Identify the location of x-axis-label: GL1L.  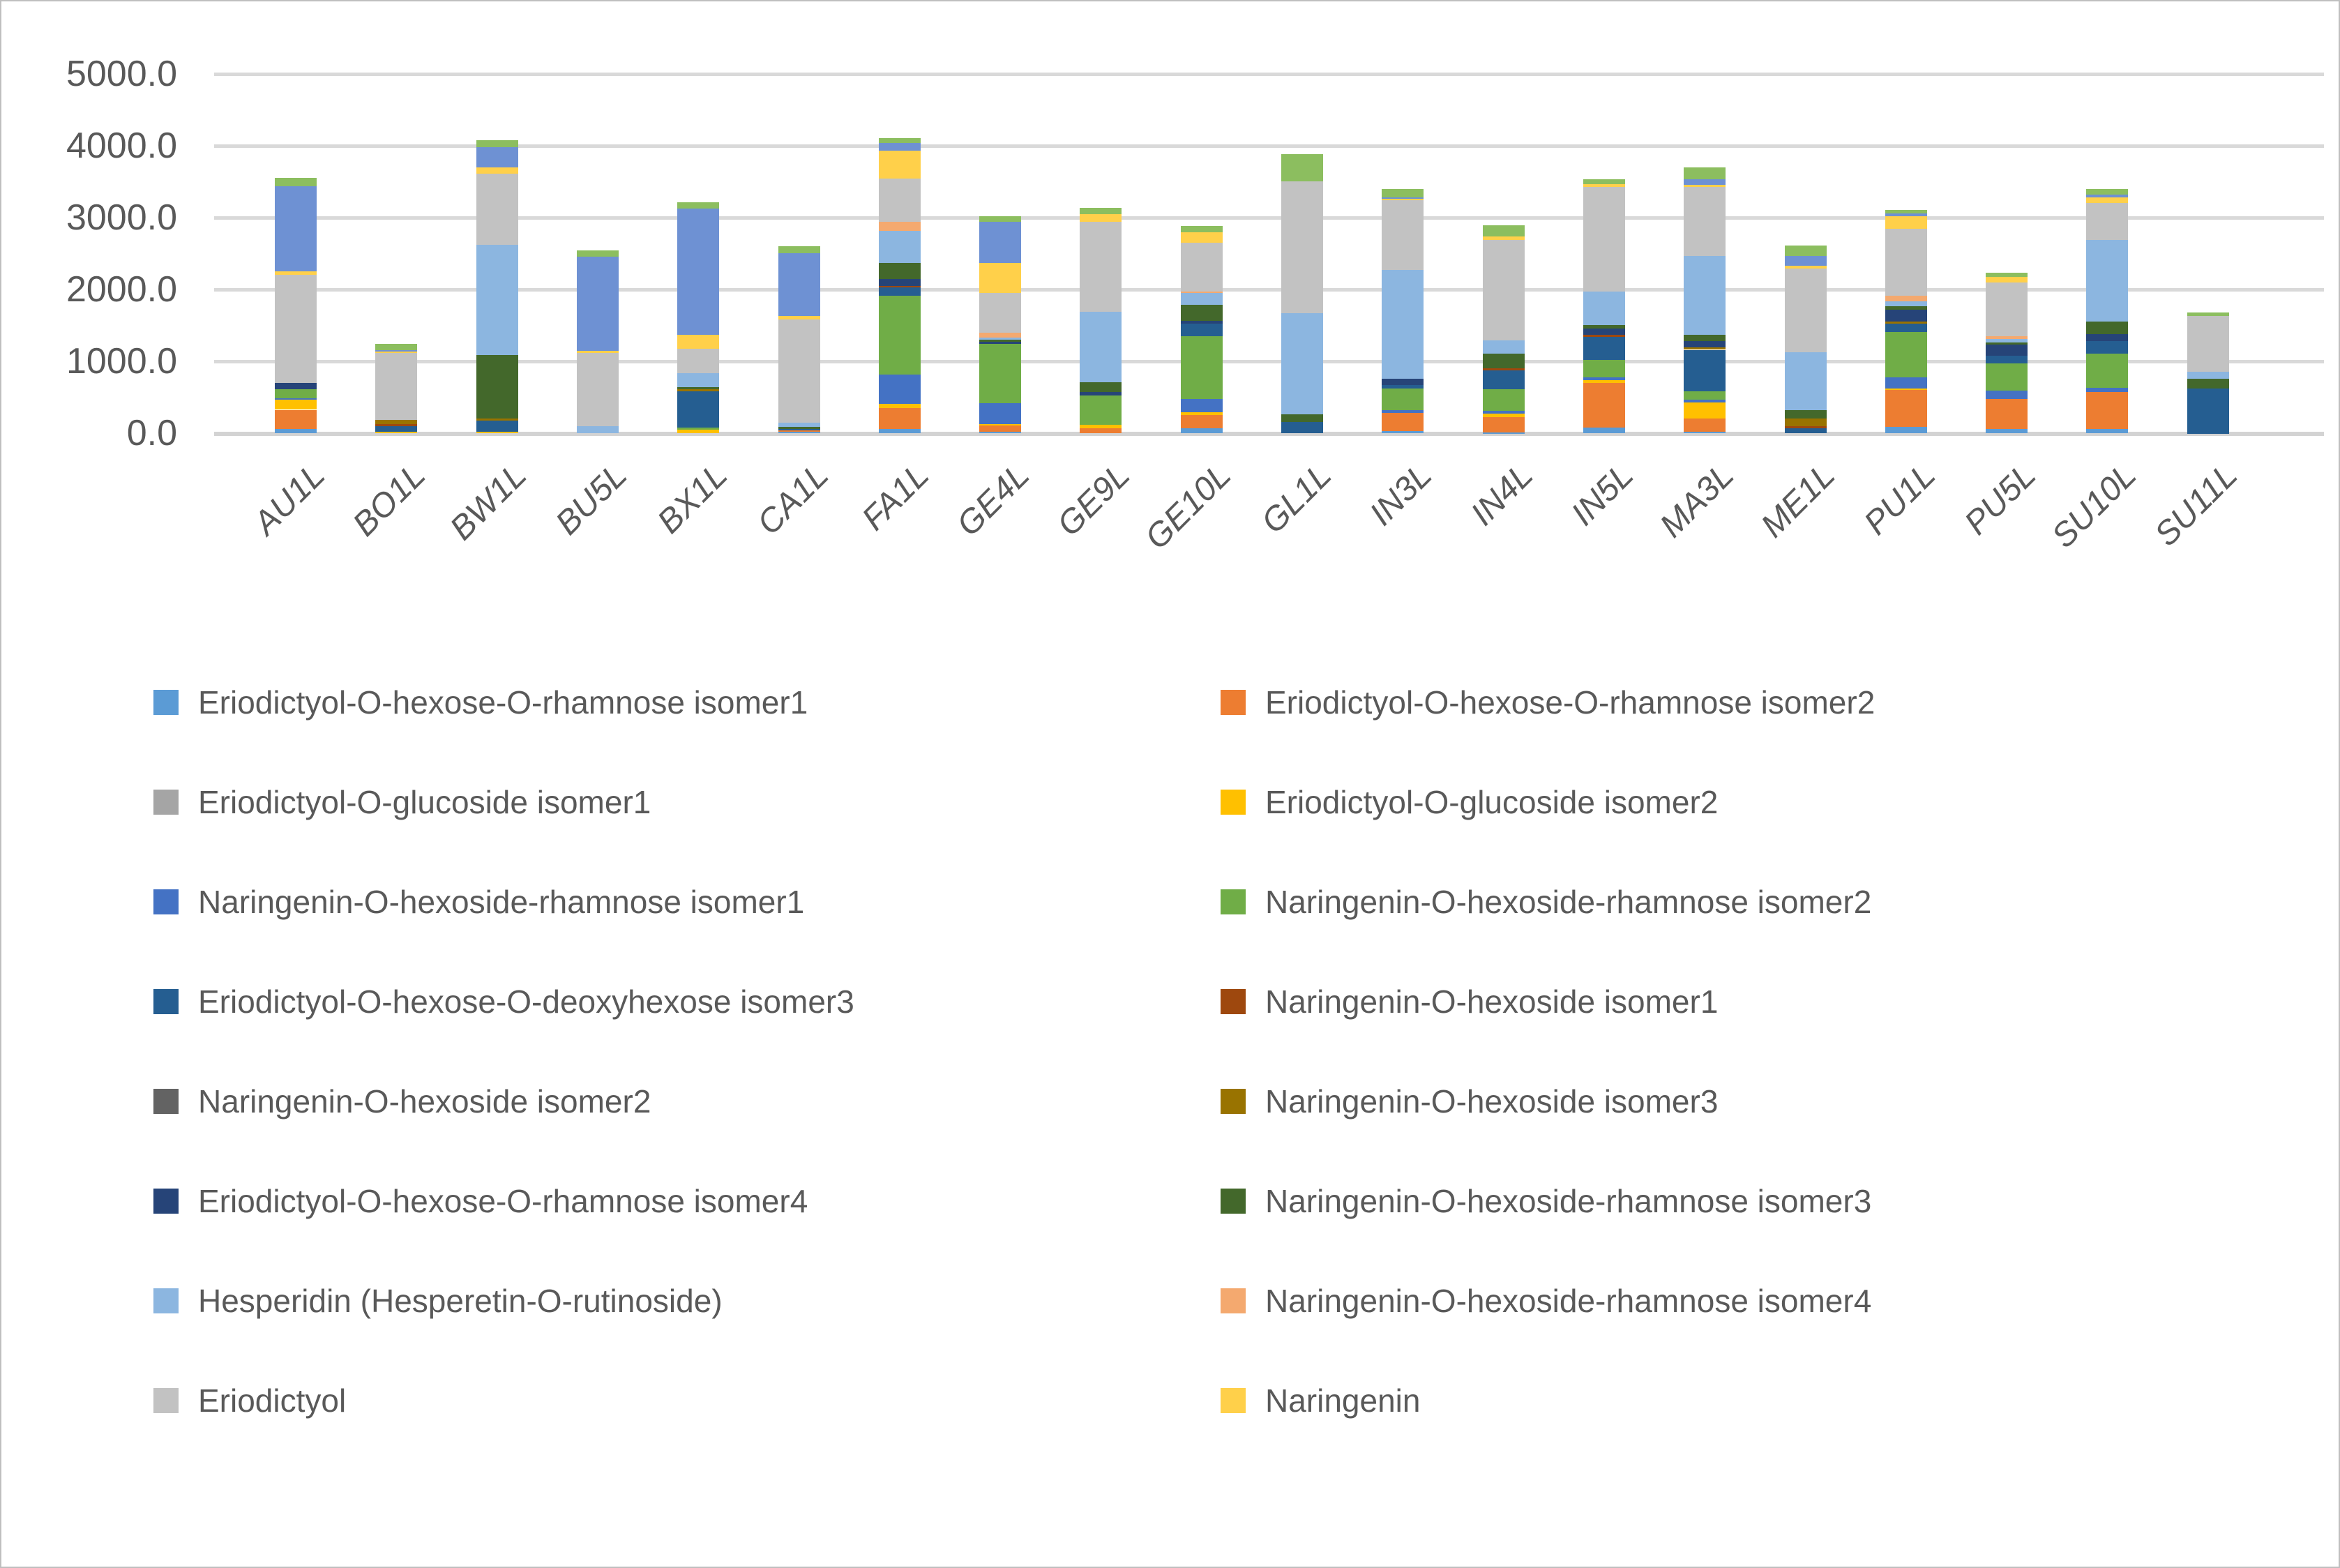
(1296, 498).